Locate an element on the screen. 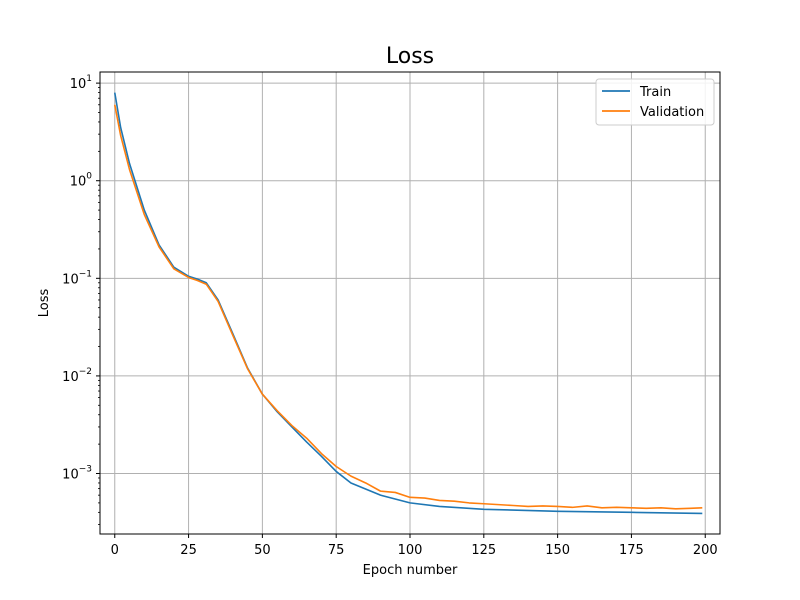 The width and height of the screenshot is (800, 600). y-axis-label: Loss is located at coordinates (44, 303).